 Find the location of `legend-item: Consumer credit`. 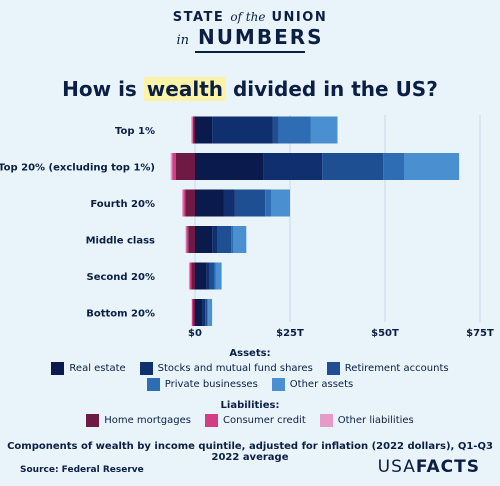

legend-item: Consumer credit is located at coordinates (255, 420).